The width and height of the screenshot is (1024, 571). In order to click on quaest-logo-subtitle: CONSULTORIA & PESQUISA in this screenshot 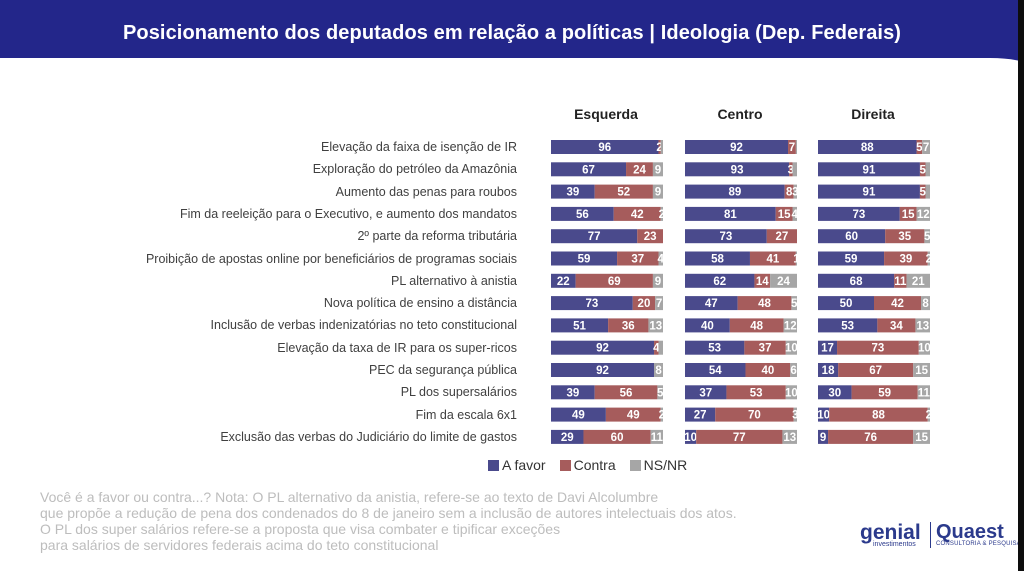, I will do `click(978, 544)`.